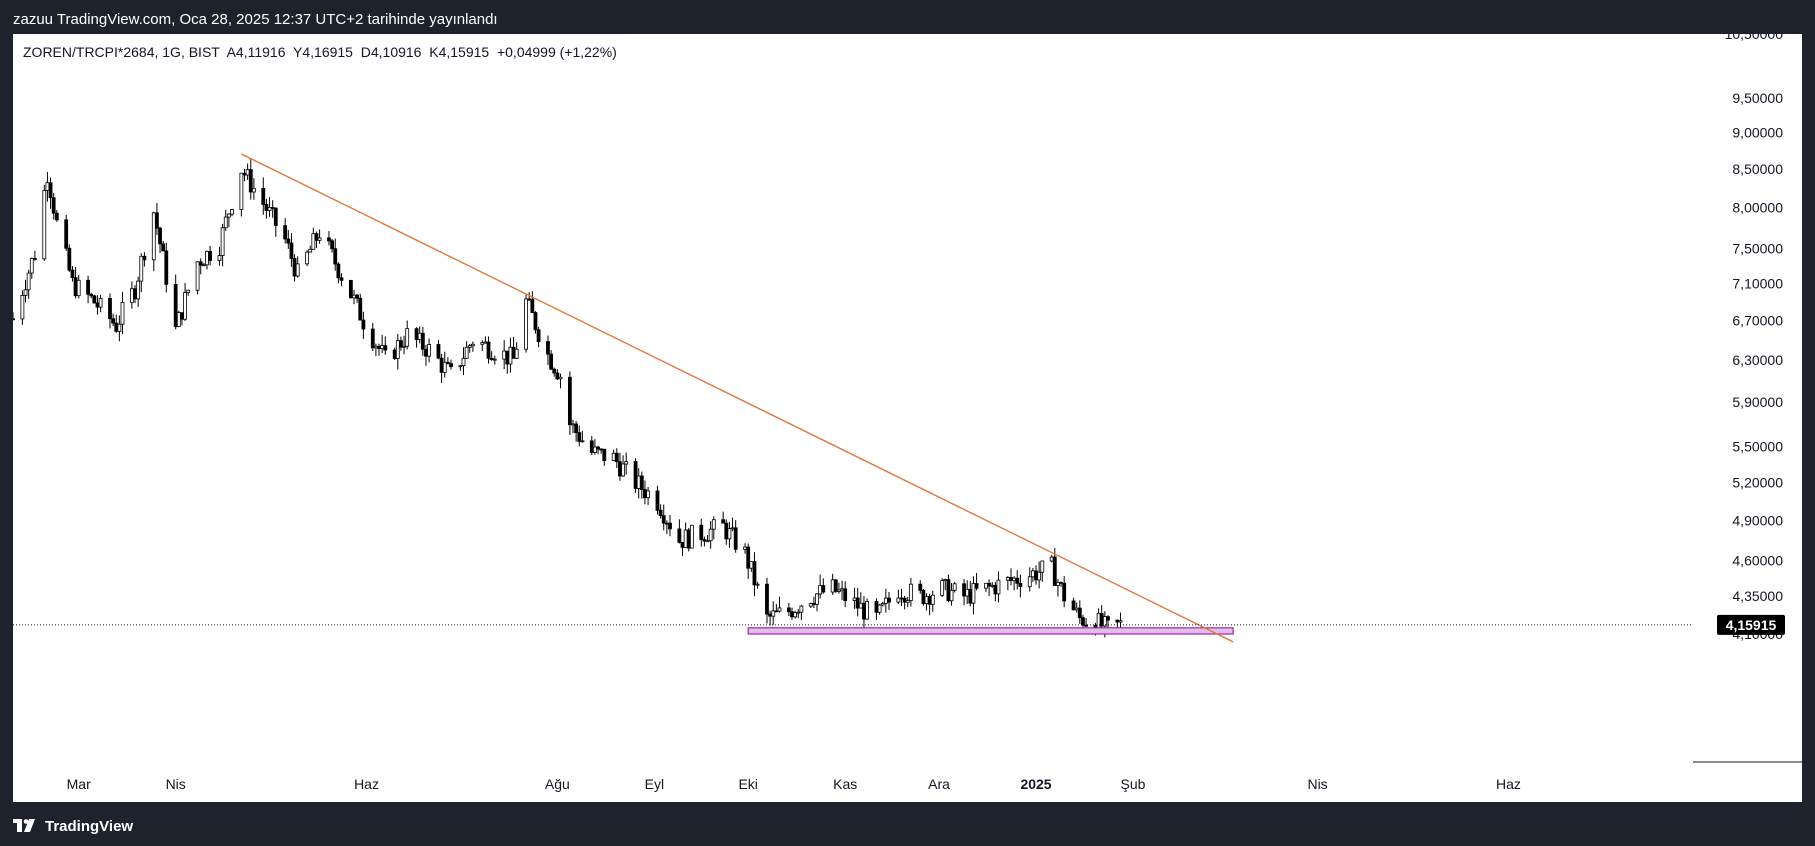  What do you see at coordinates (794, 784) in the screenshot?
I see `time-axis: Mar Nis Haz Ağu Eyl Eki Kas Ara 2025 Şub Nis Haz` at bounding box center [794, 784].